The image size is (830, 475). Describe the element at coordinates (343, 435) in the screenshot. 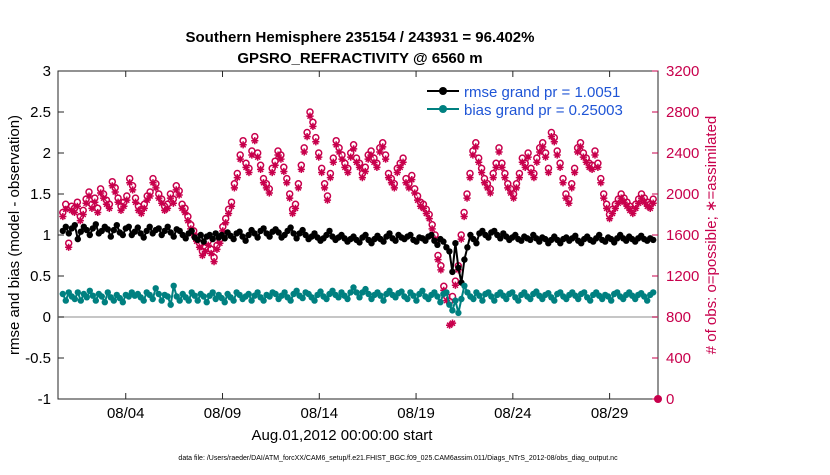

I see `x-axis-label: Aug.01,2012 00:00:00 start` at that location.